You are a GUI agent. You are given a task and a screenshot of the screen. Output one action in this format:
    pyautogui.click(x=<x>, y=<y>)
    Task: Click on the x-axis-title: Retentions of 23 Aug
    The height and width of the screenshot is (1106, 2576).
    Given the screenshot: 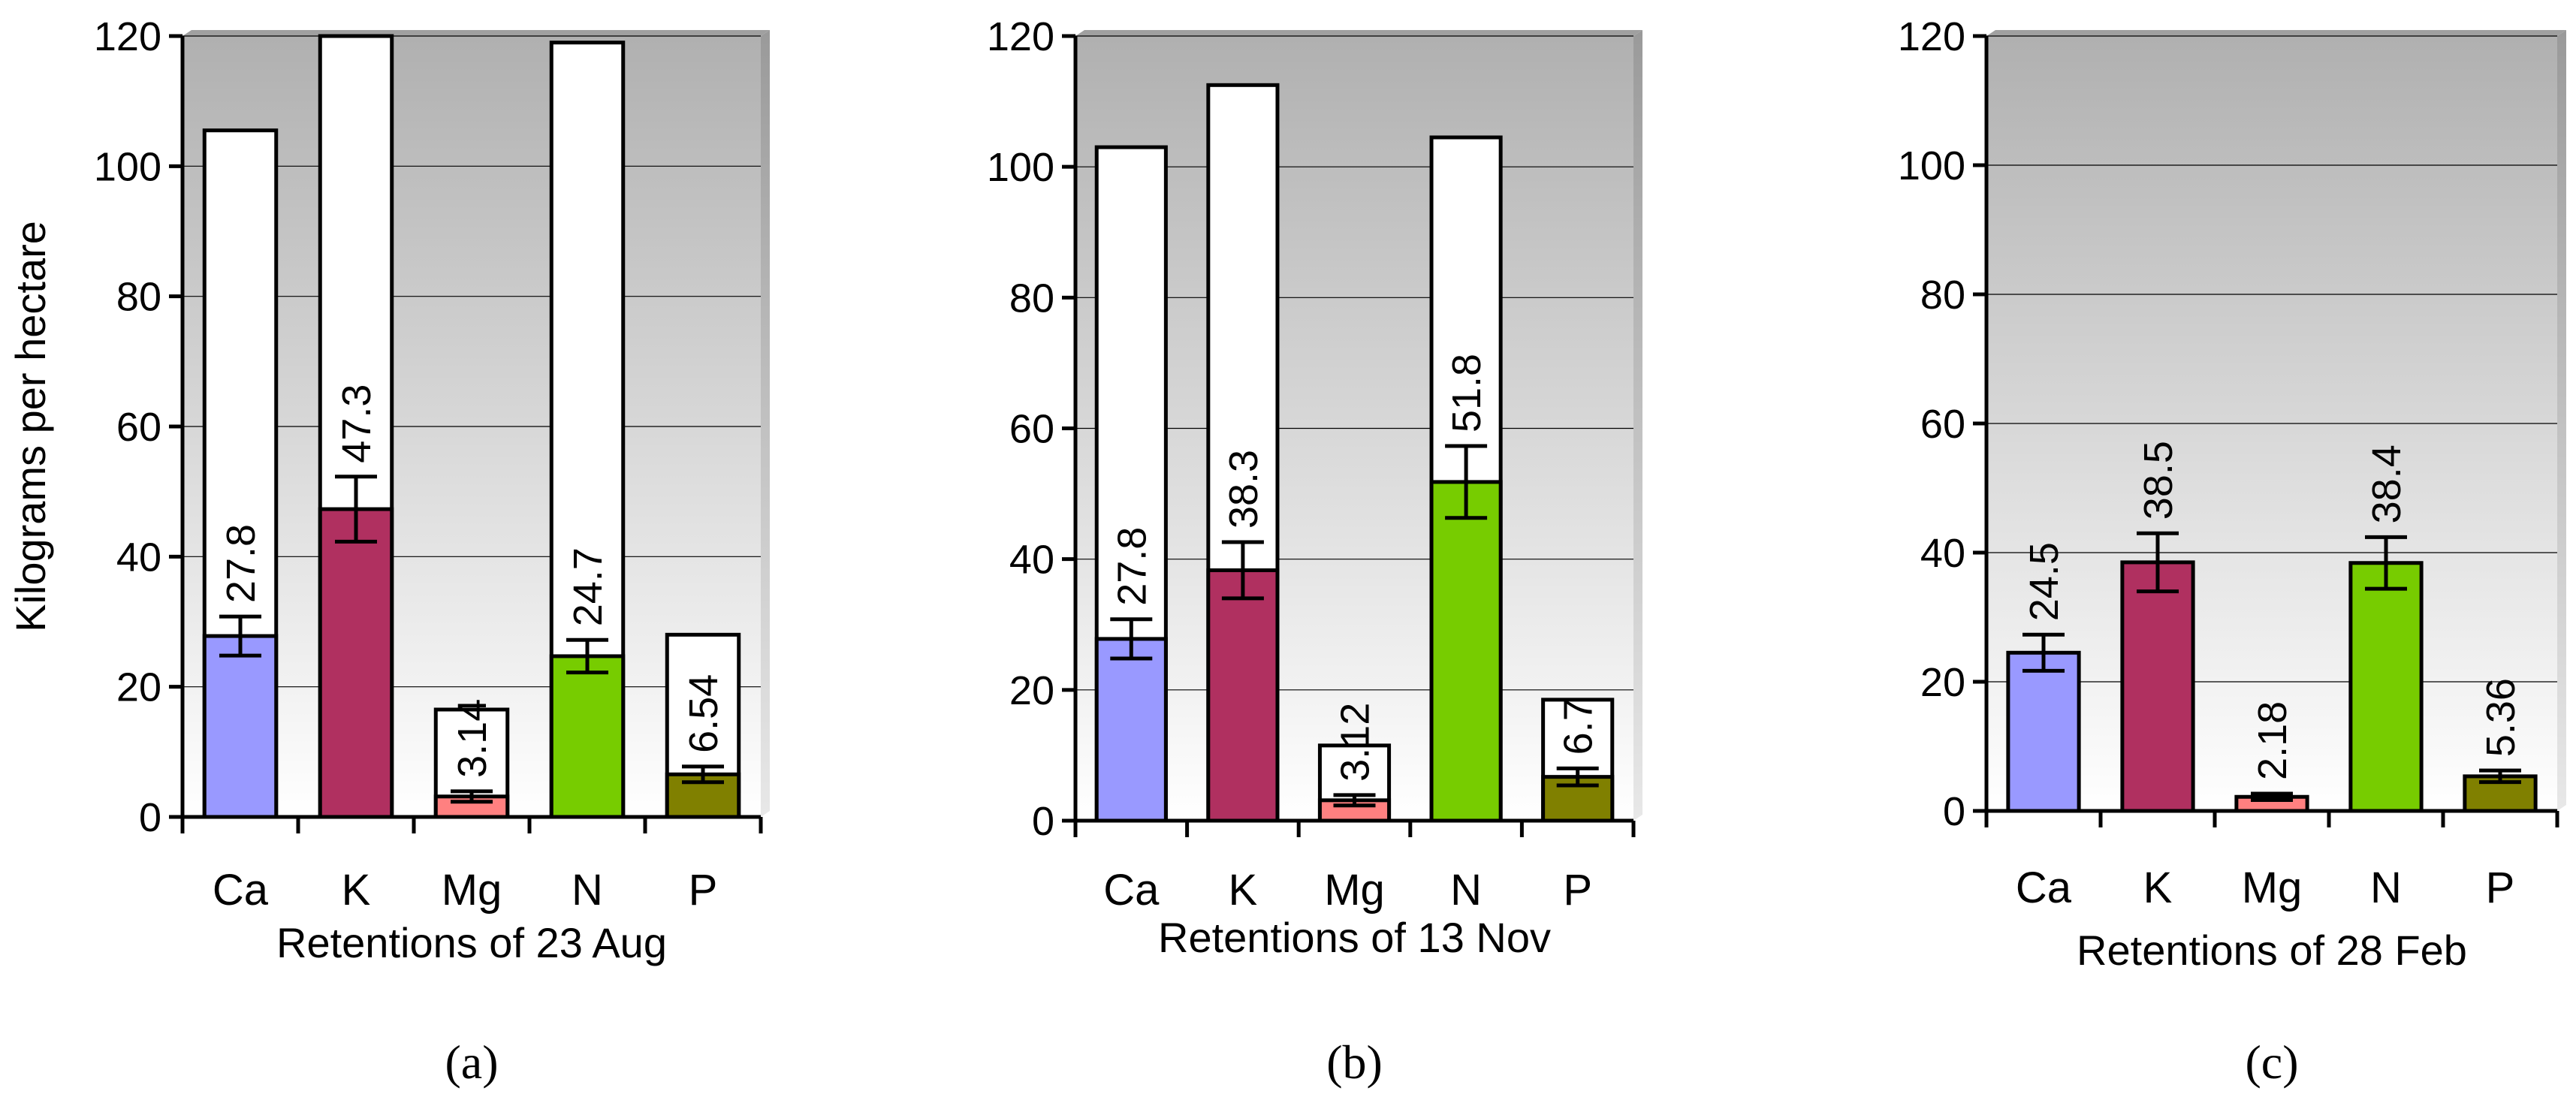 What is the action you would take?
    pyautogui.click(x=471, y=942)
    